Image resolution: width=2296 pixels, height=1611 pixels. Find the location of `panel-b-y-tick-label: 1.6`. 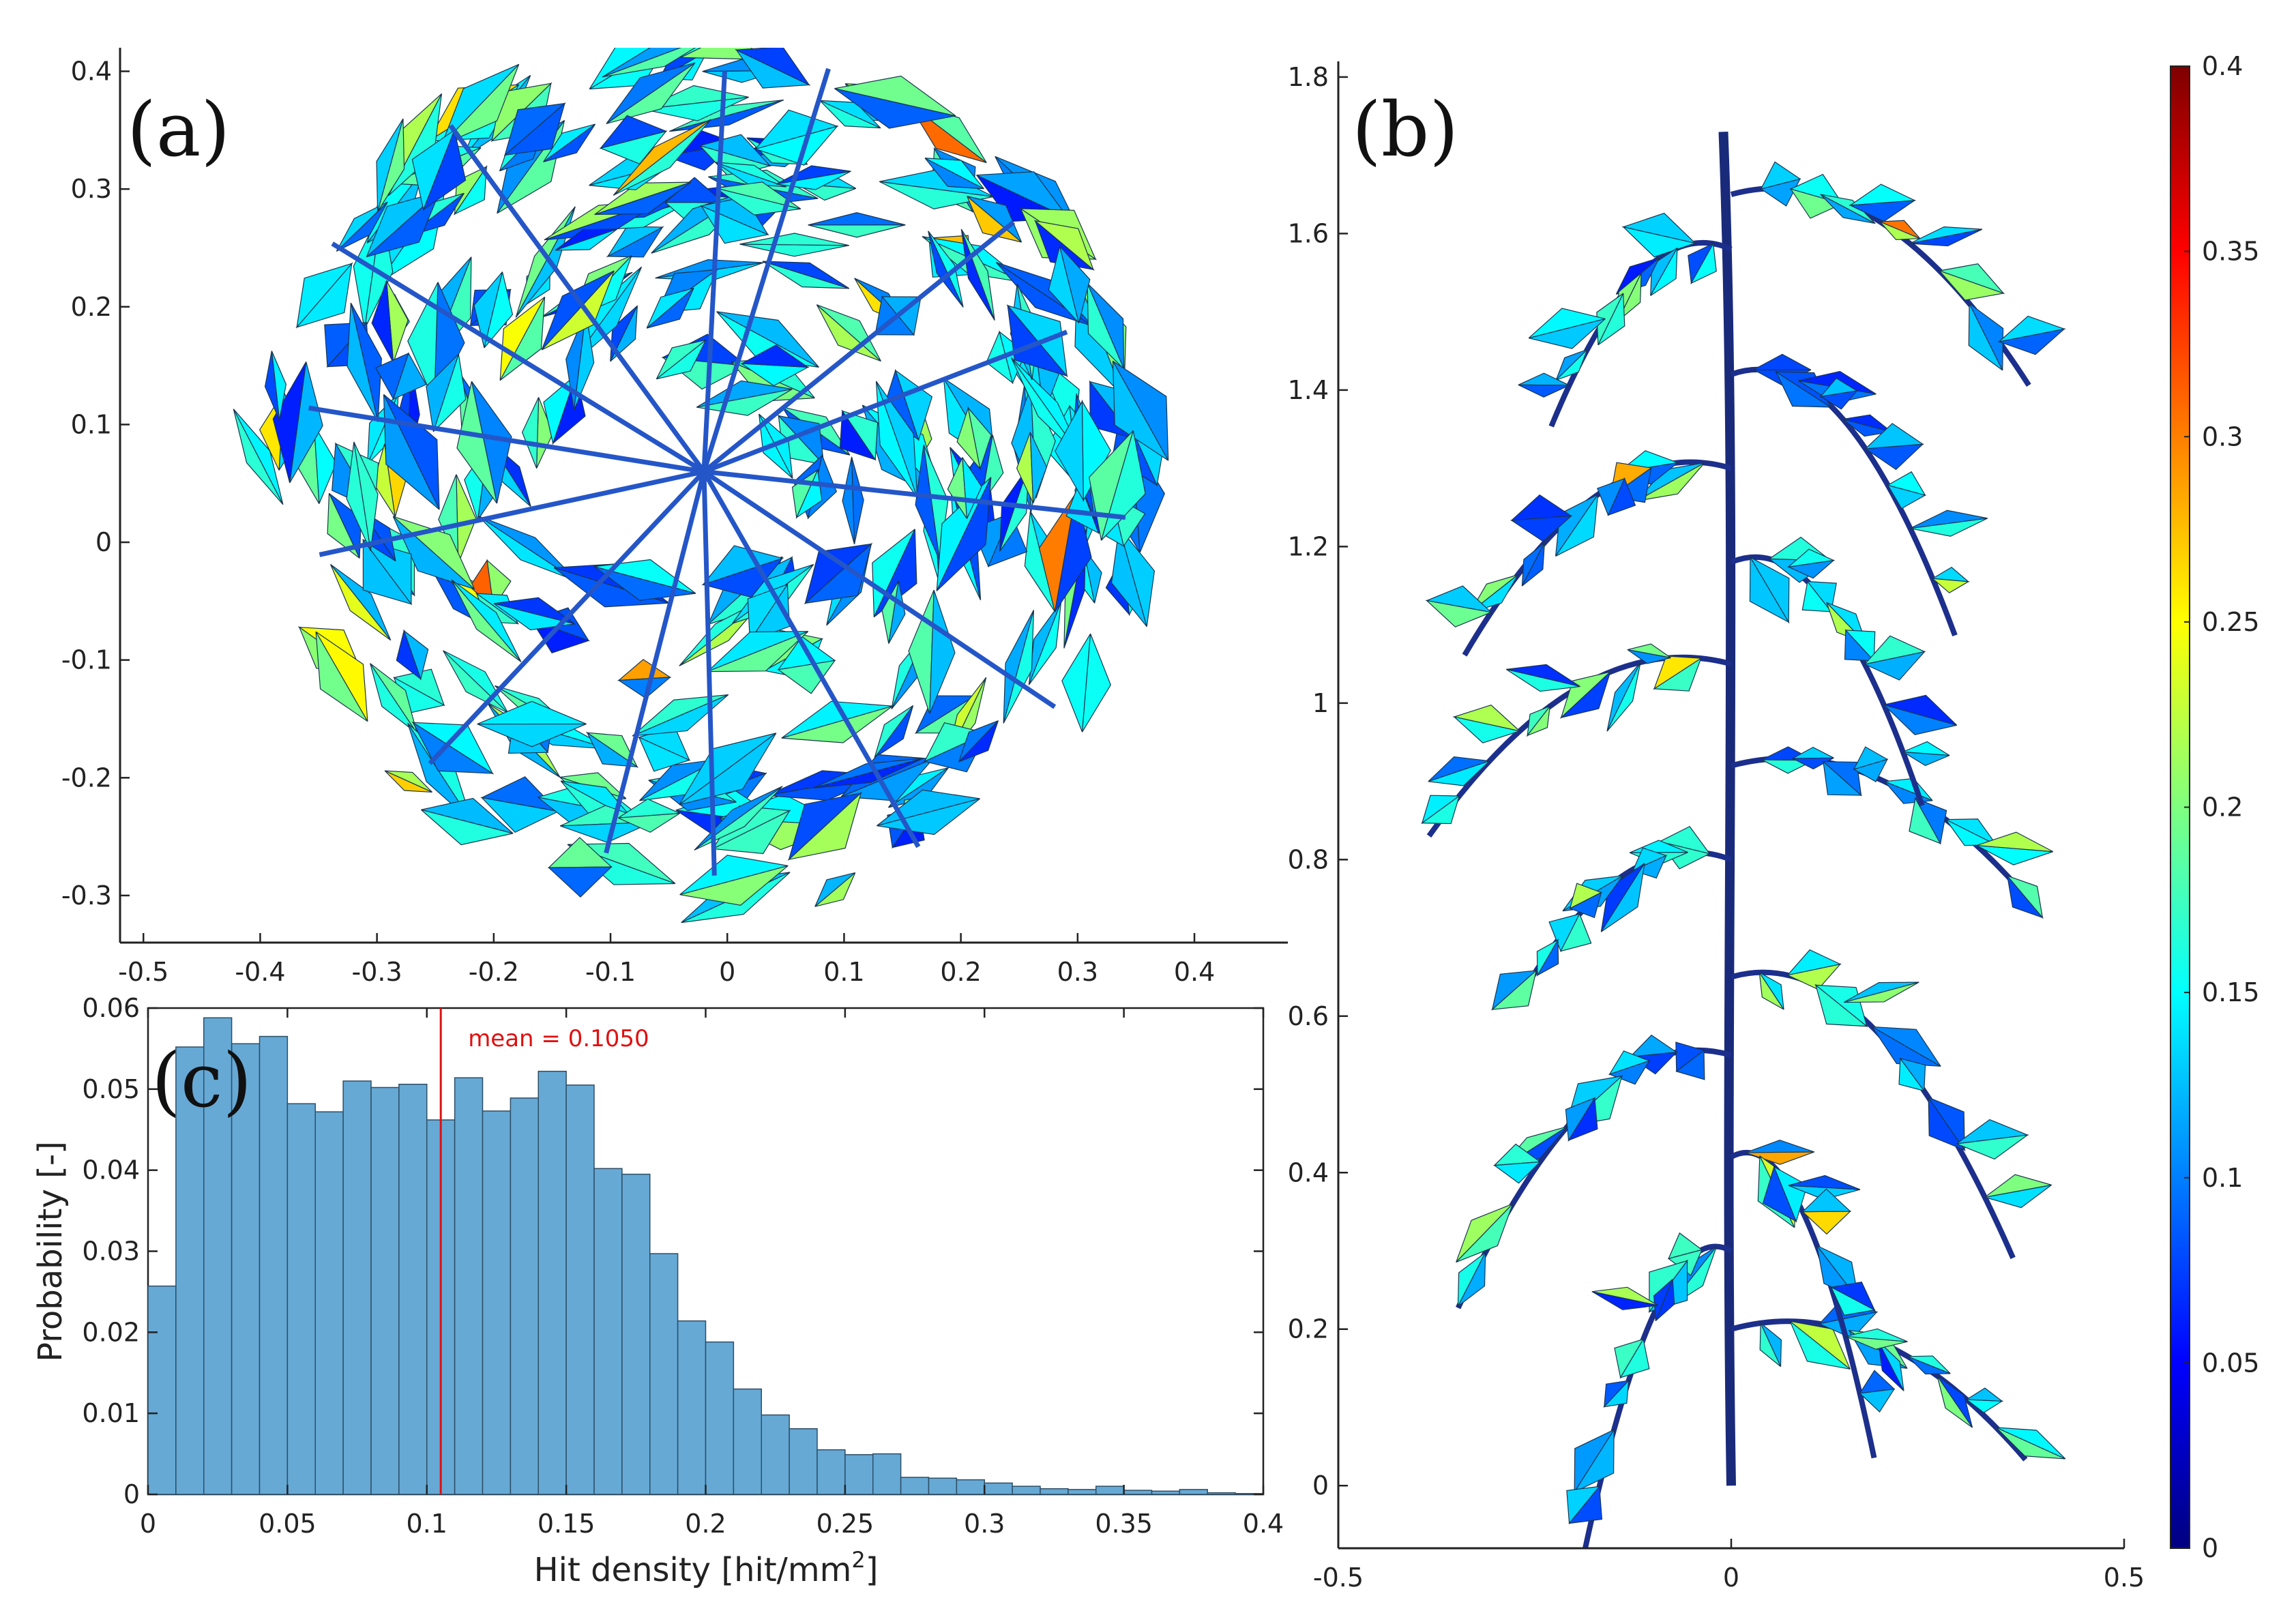

panel-b-y-tick-label: 1.6 is located at coordinates (1308, 233).